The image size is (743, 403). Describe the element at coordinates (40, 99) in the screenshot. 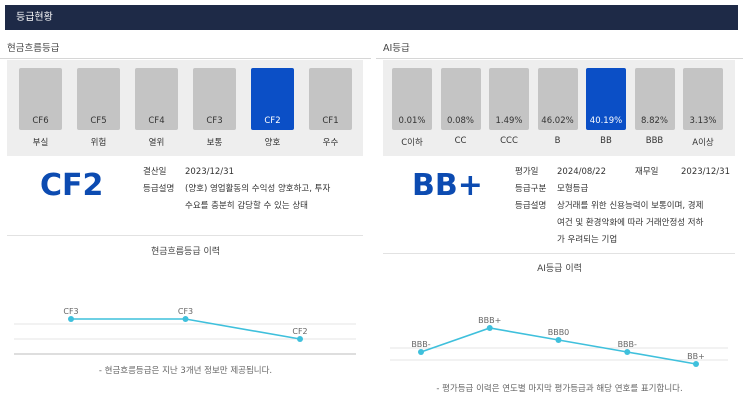

I see `grade-box: CF6` at that location.